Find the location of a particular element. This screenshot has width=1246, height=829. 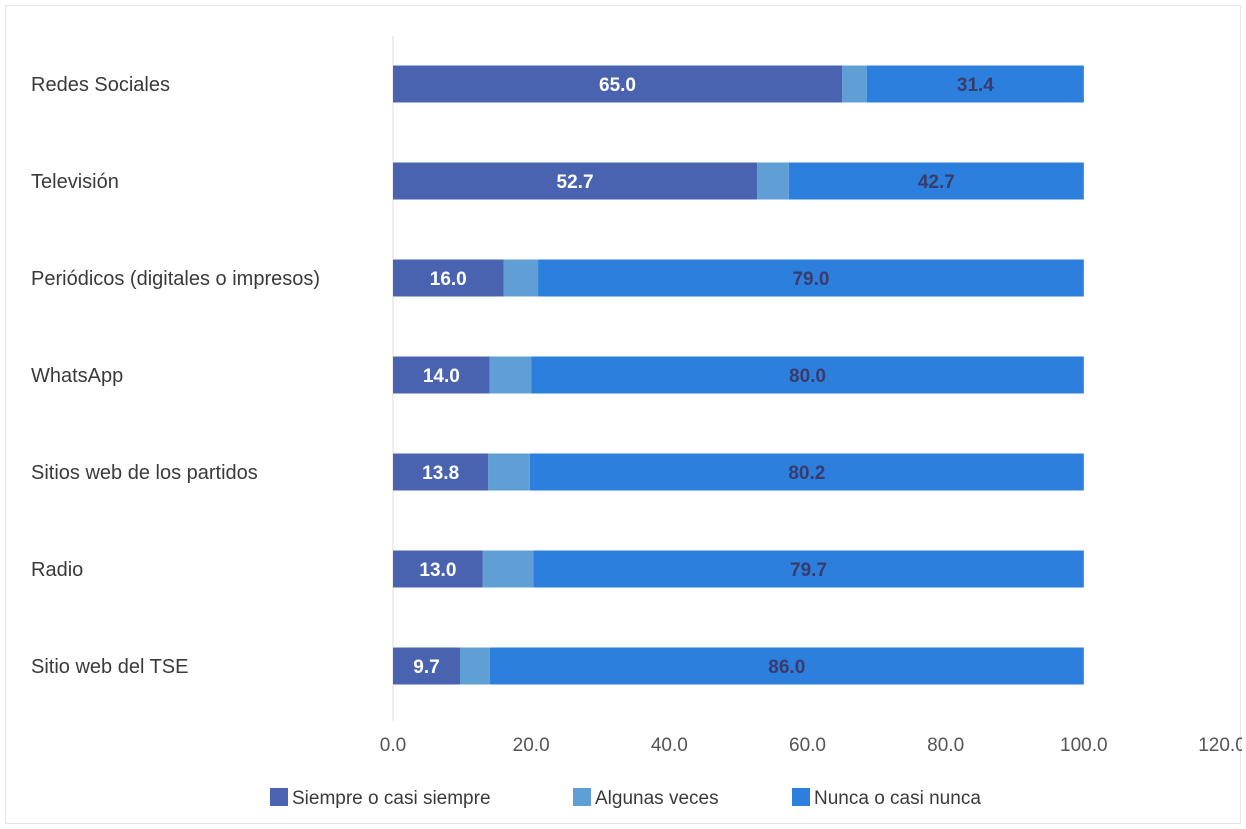

x-tick-label: 40.0 is located at coordinates (669, 745).